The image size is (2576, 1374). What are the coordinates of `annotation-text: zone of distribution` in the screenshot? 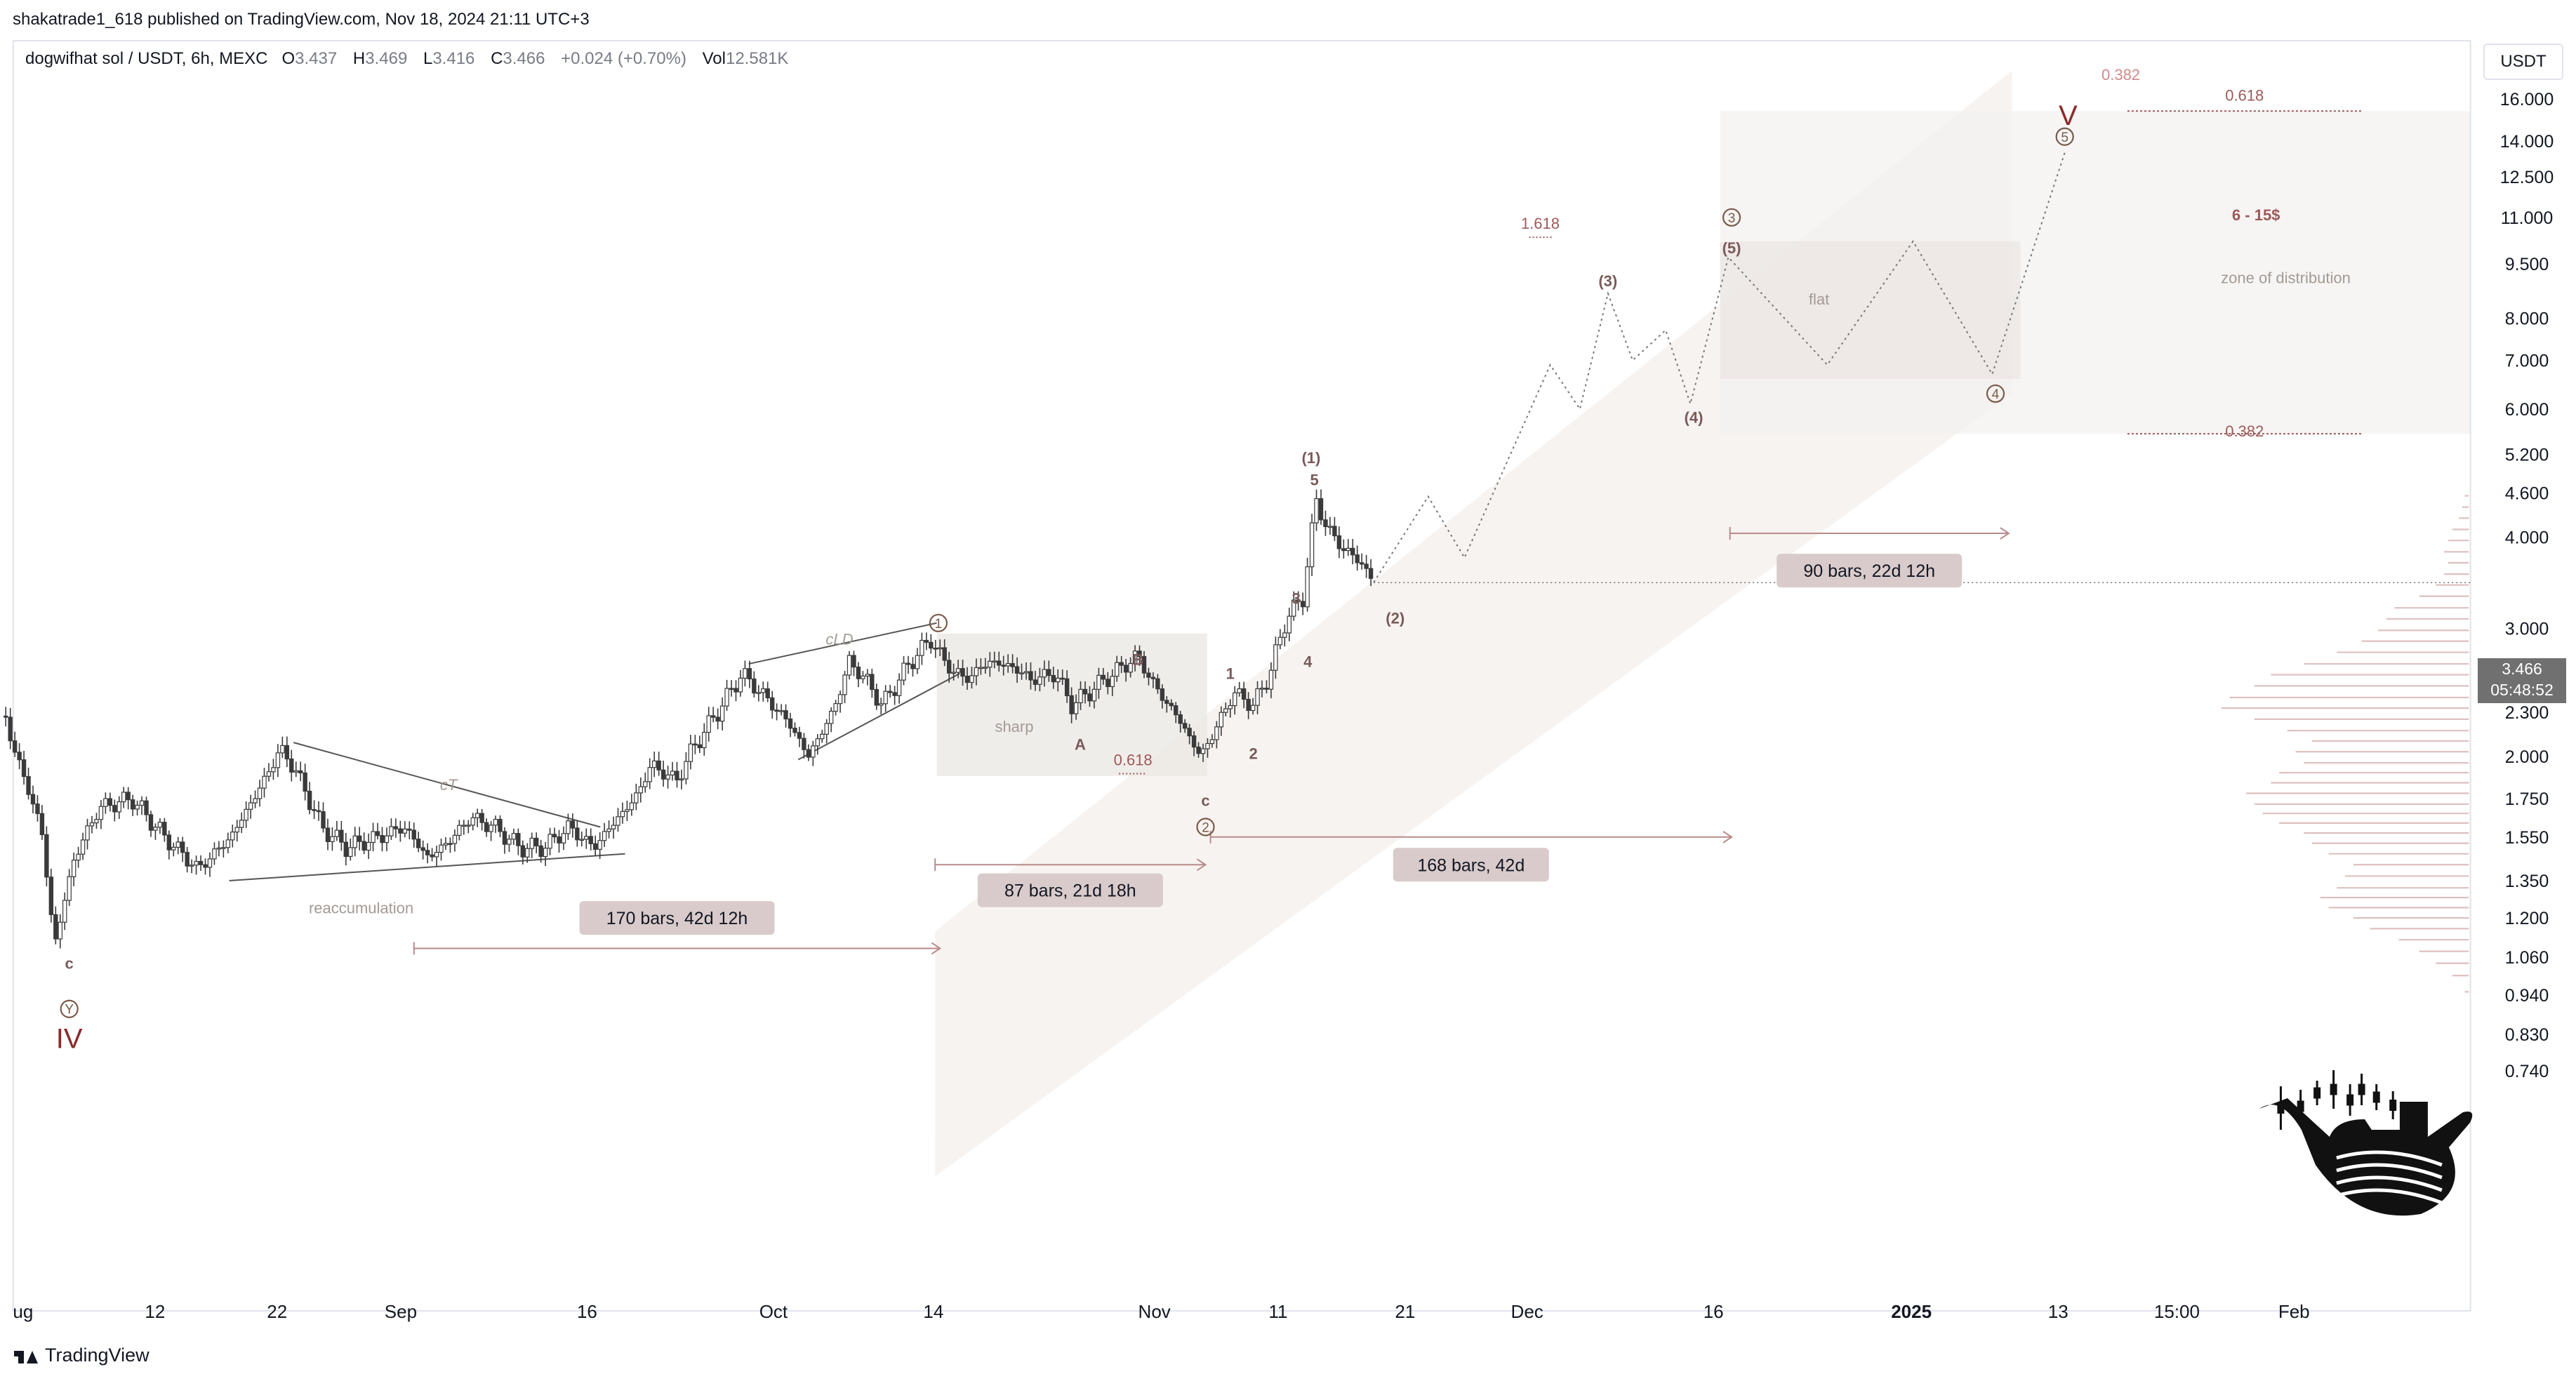 It's located at (2286, 277).